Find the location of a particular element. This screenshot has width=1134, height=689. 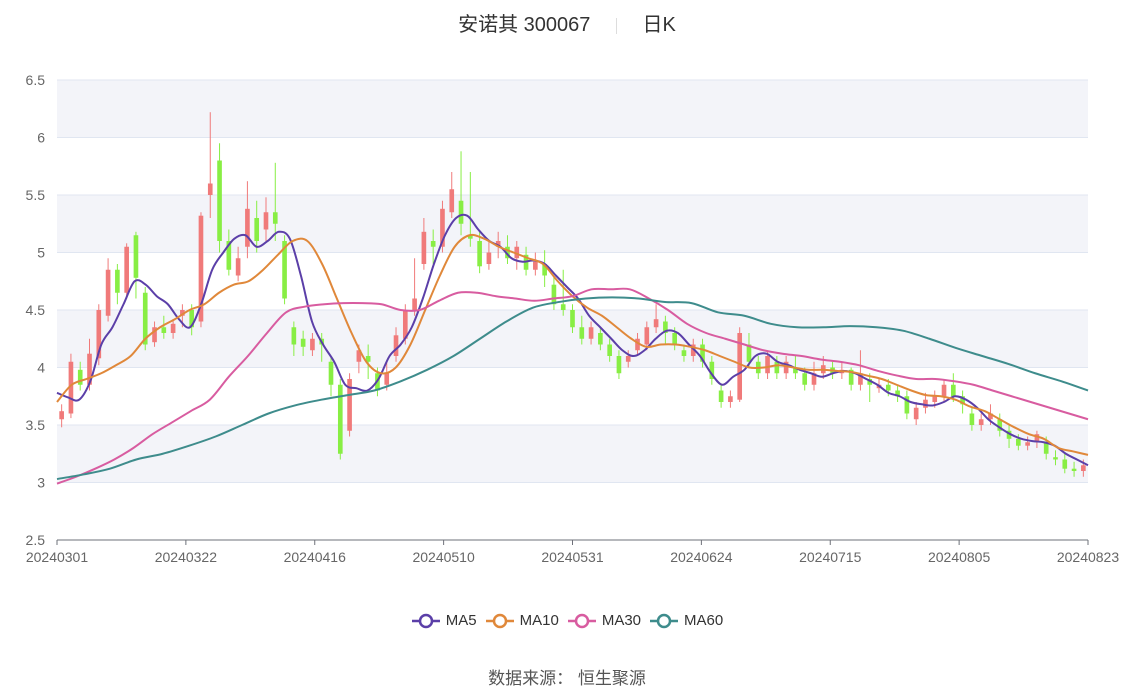

legend-item-ma60: MA60 is located at coordinates (686, 620).